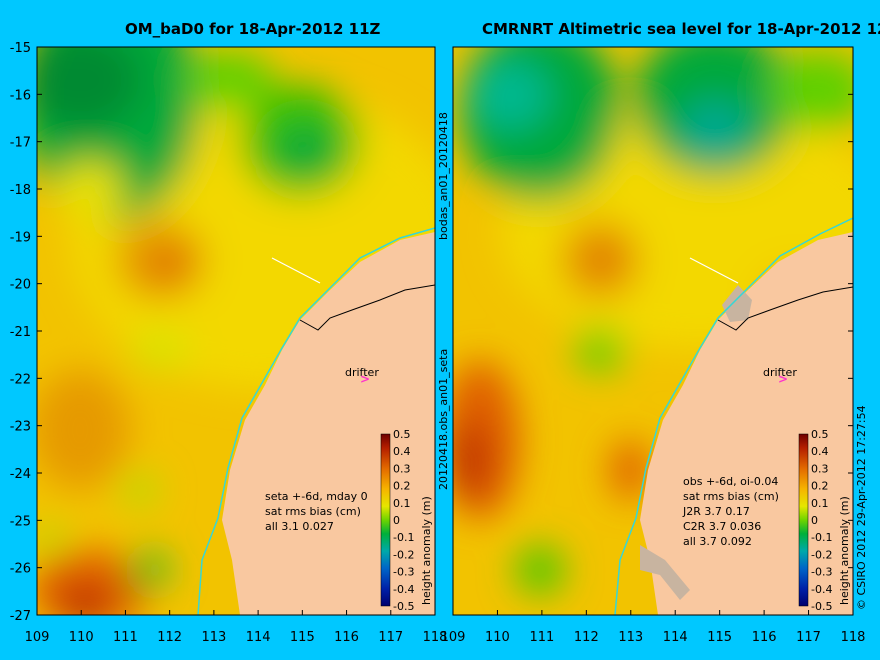 The height and width of the screenshot is (660, 880). Describe the element at coordinates (365, 379) in the screenshot. I see `left-drifter-icon: >` at that location.